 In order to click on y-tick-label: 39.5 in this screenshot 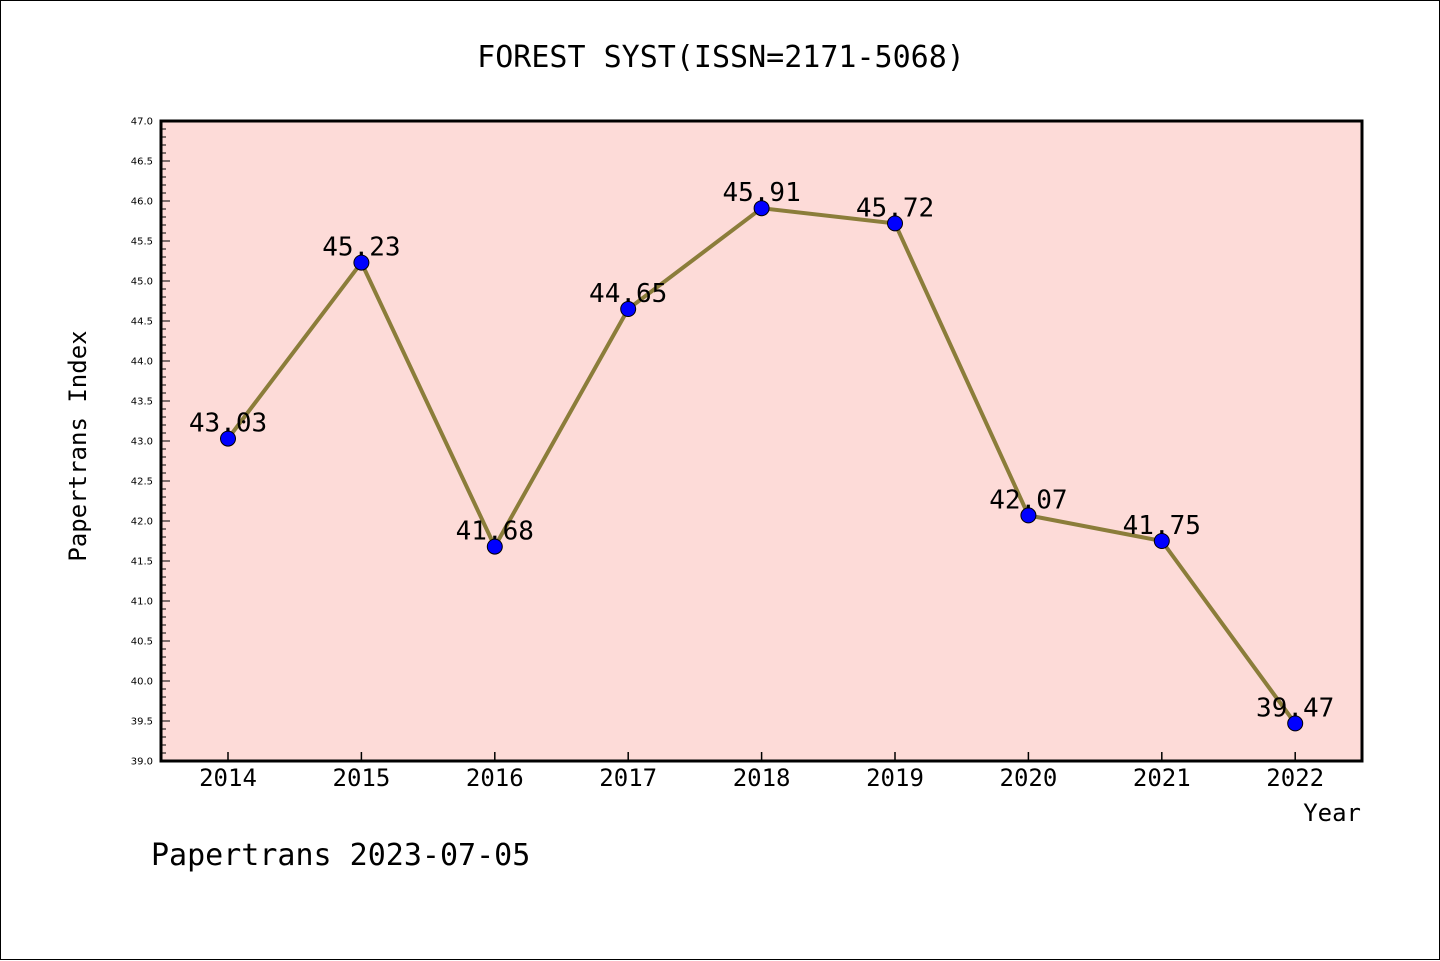, I will do `click(142, 722)`.